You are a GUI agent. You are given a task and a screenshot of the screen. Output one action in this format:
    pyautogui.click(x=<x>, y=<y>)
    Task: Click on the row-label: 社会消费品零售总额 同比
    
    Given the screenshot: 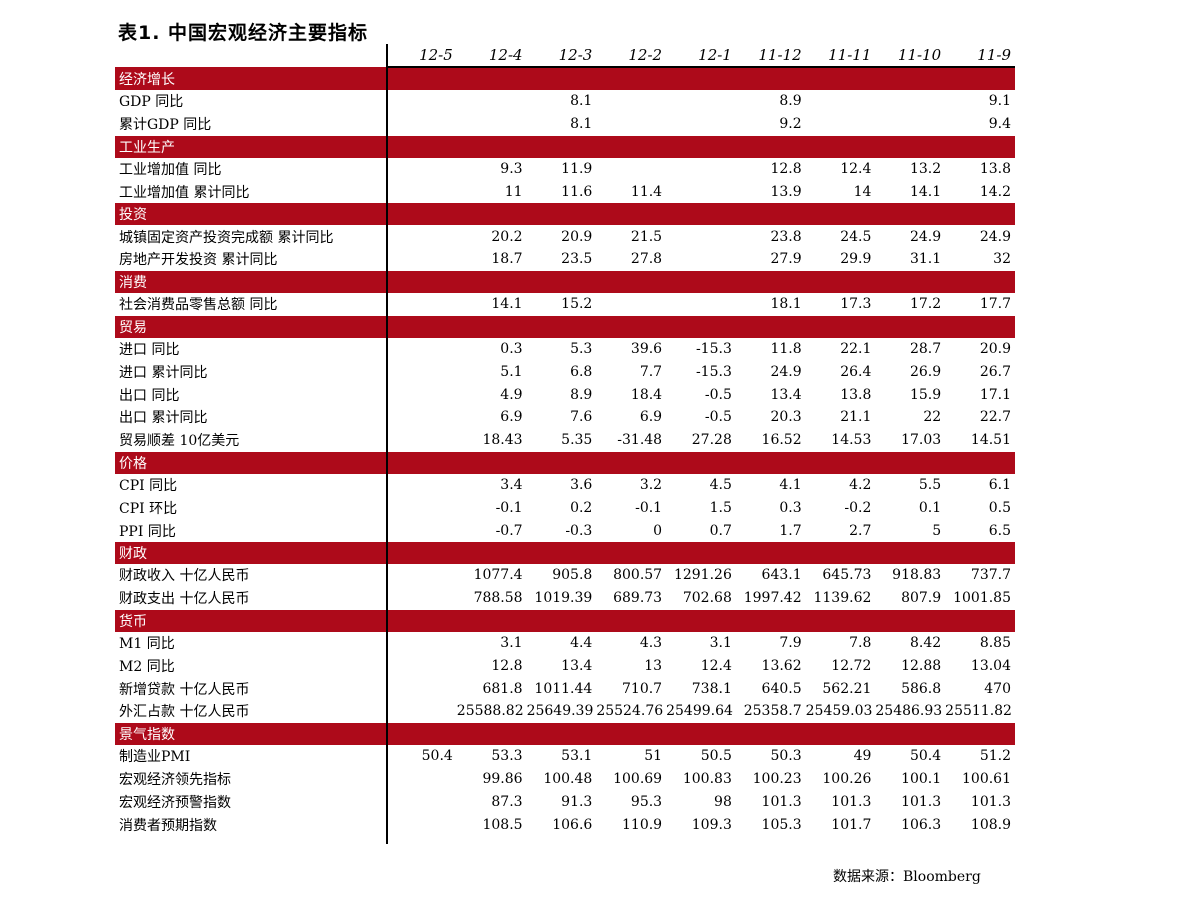 What is the action you would take?
    pyautogui.click(x=198, y=305)
    